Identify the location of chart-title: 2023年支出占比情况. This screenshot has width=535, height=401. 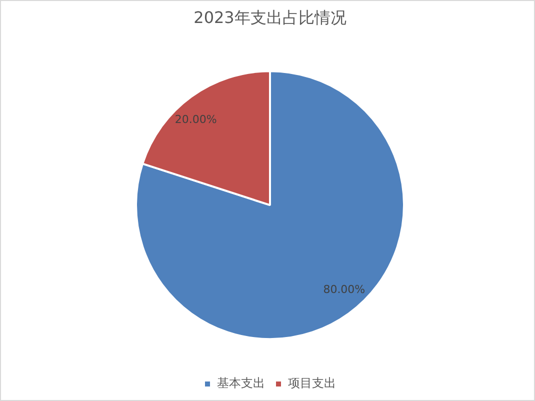
(270, 17).